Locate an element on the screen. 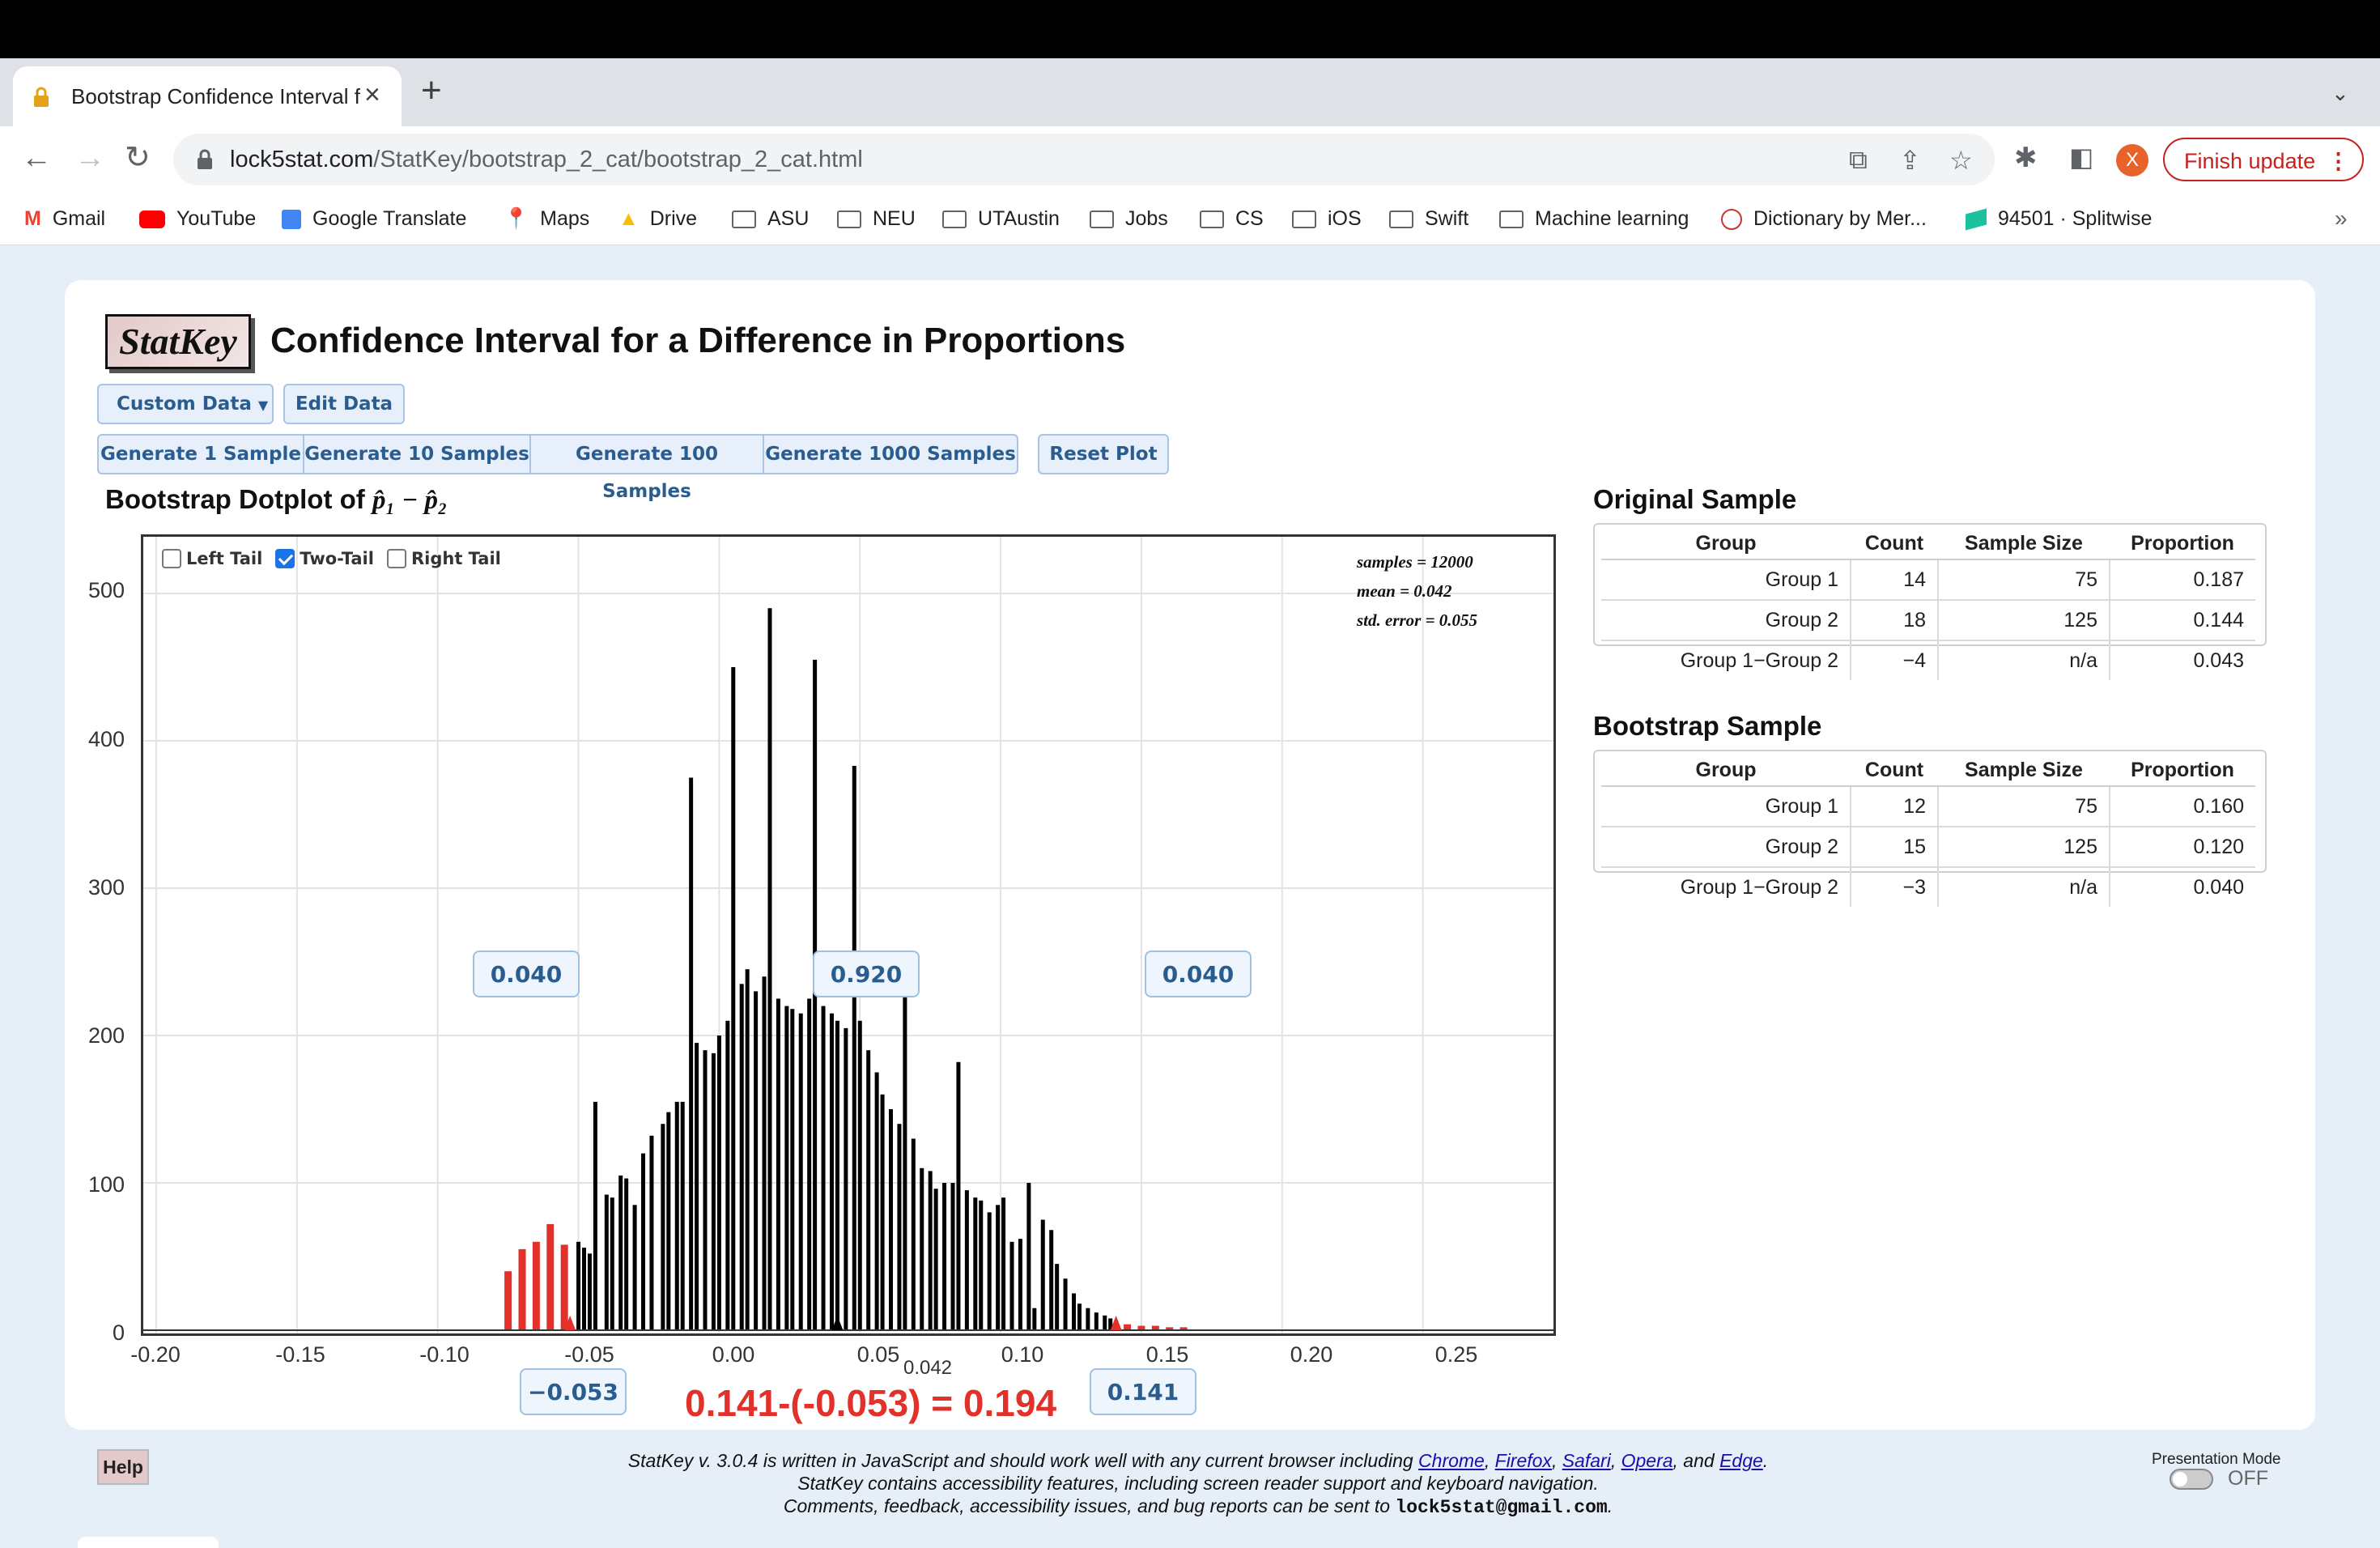 The width and height of the screenshot is (2380, 1548). left-tail-label: Left Tail is located at coordinates (224, 558).